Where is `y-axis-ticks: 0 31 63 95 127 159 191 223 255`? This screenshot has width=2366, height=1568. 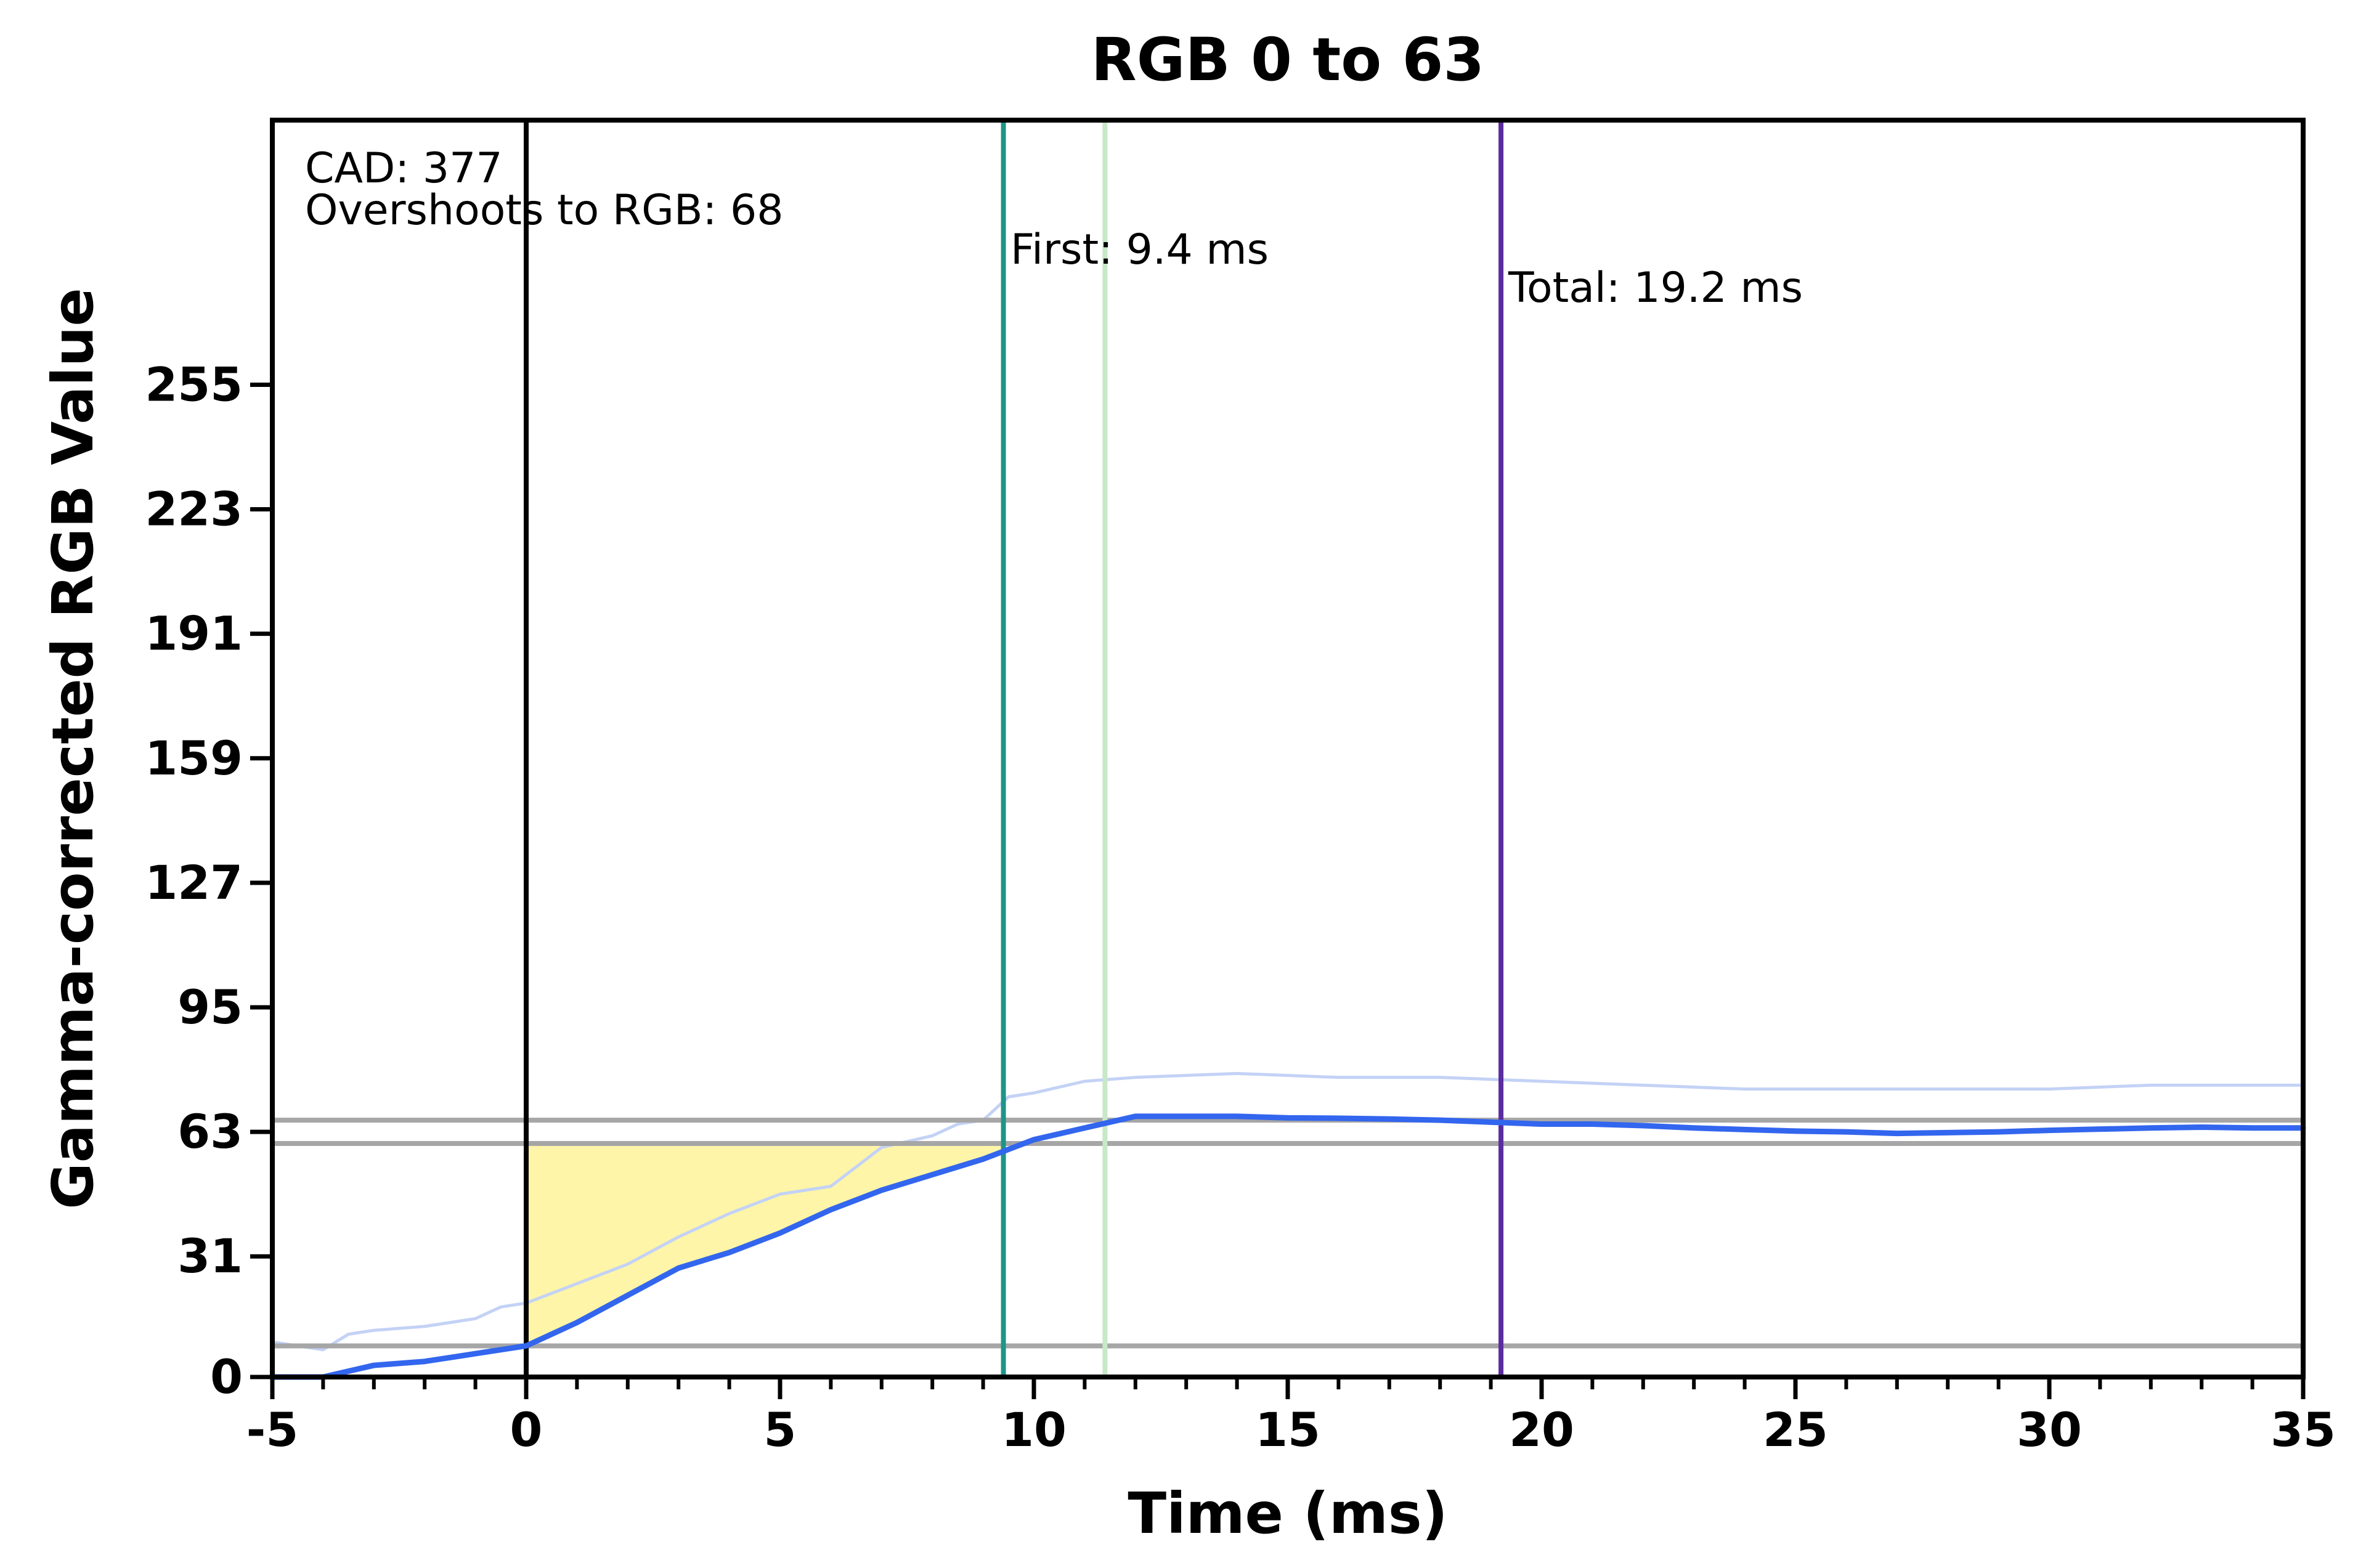
y-axis-ticks: 0 31 63 95 127 159 191 223 255 is located at coordinates (208, 881).